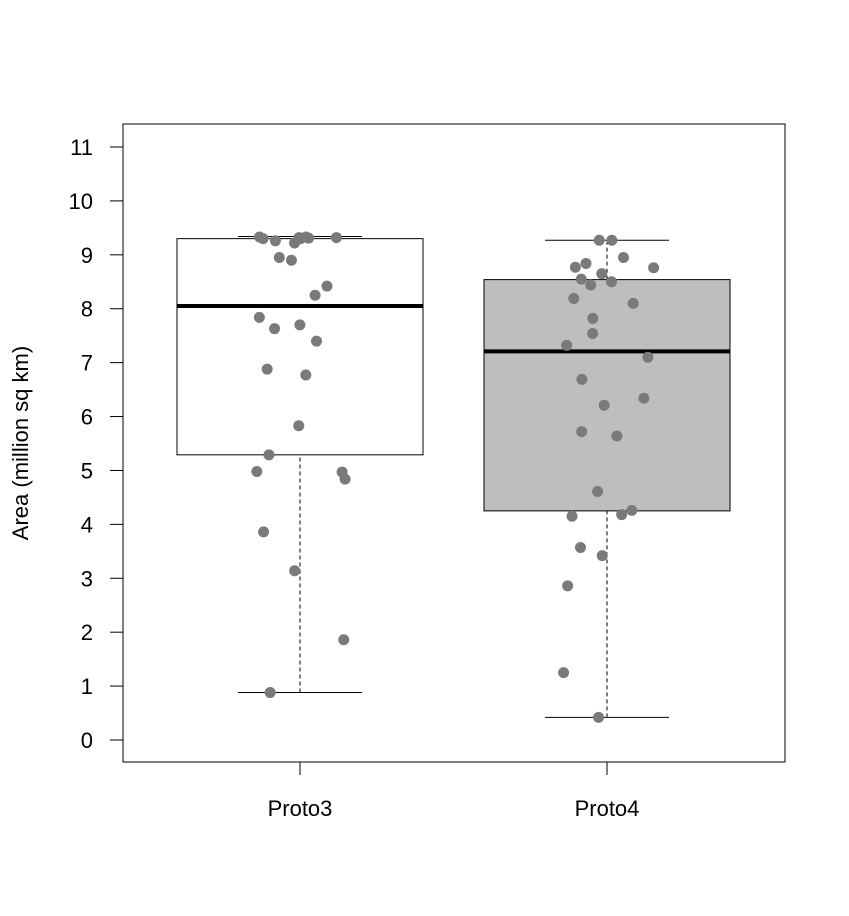 This screenshot has height=916, width=849. I want to click on y-tick-label: 11, so click(81, 147).